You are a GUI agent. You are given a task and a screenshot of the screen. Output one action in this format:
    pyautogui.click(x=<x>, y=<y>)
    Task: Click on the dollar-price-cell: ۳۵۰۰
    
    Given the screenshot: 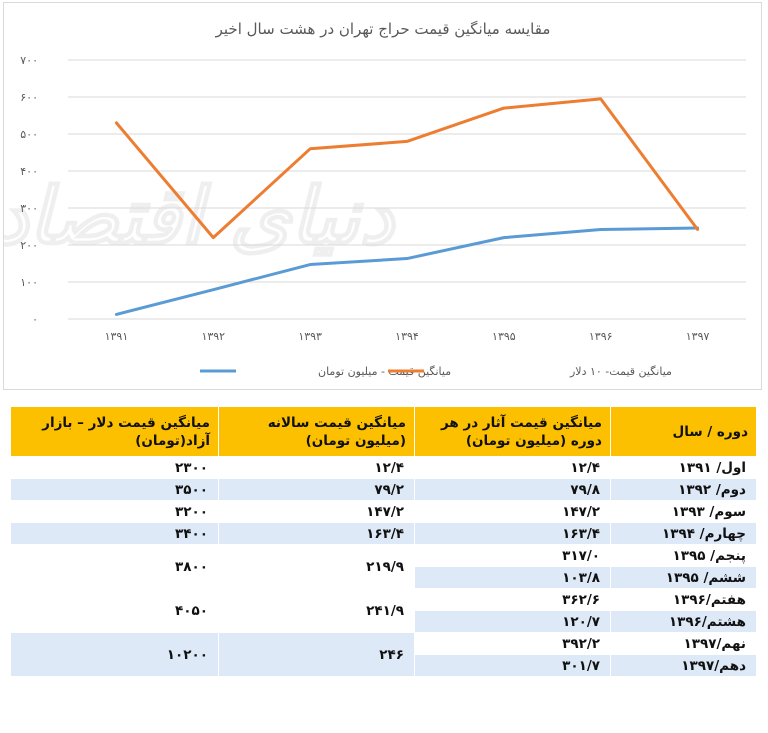 What is the action you would take?
    pyautogui.click(x=114, y=489)
    